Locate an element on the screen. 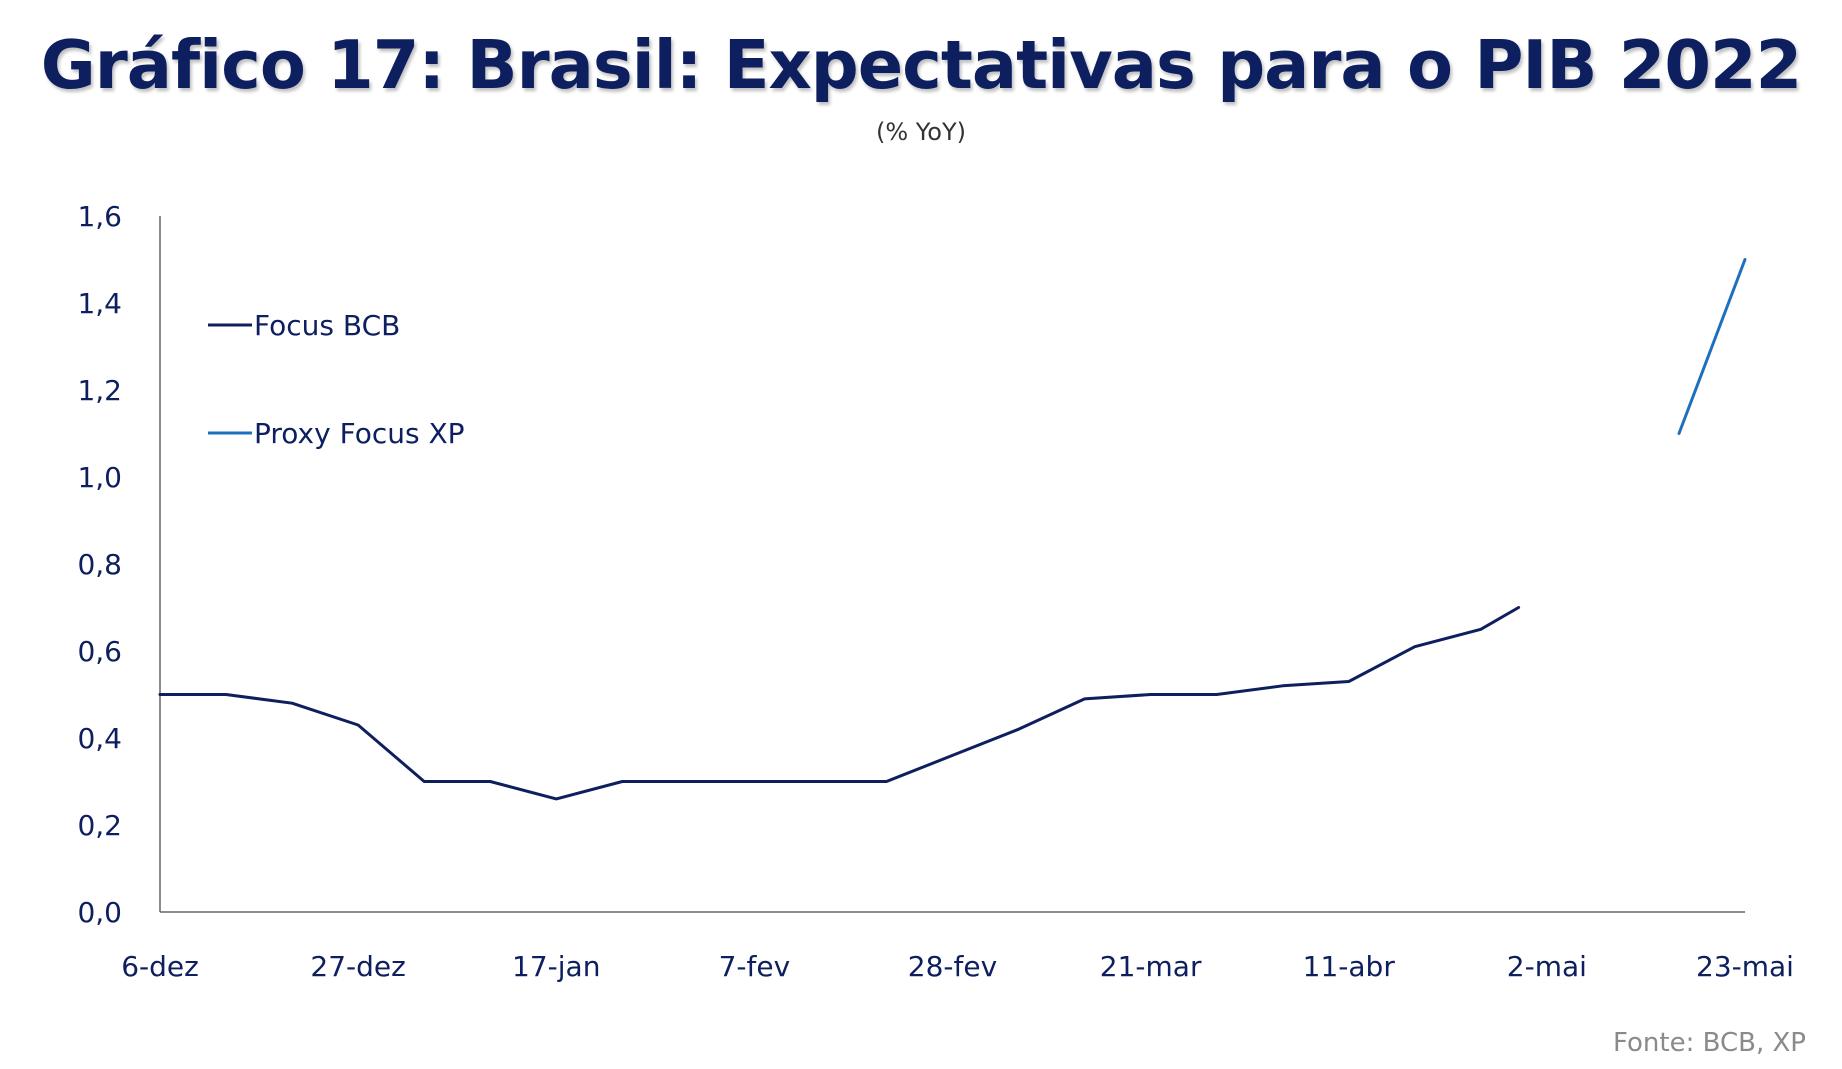 Image resolution: width=1842 pixels, height=1069 pixels. y-tick-label: 1,6 is located at coordinates (99, 216).